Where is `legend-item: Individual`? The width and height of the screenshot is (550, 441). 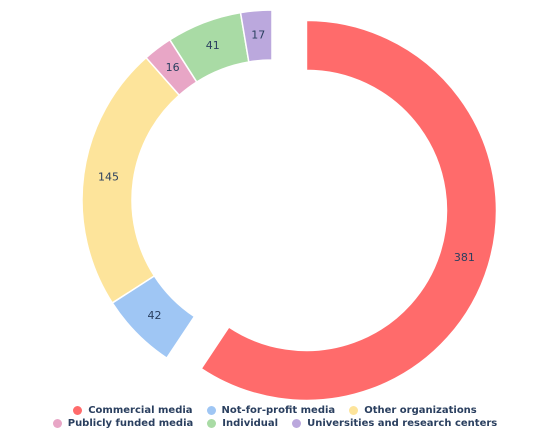 legend-item: Individual is located at coordinates (242, 423).